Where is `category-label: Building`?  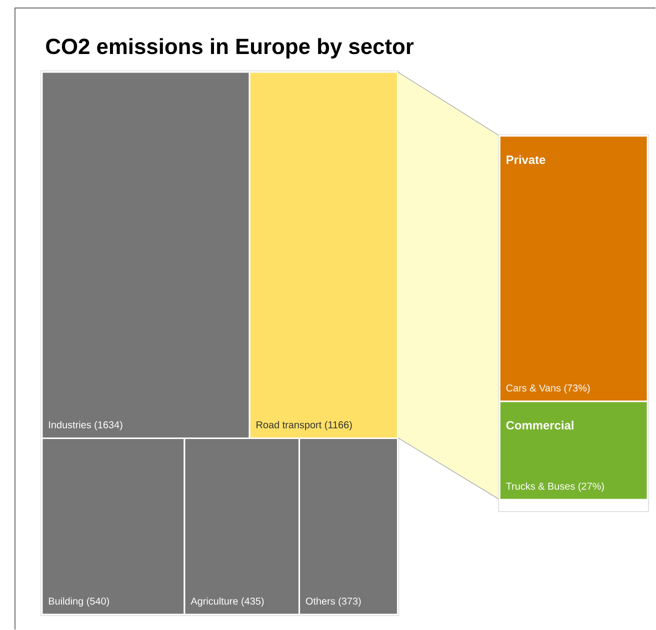
category-label: Building is located at coordinates (65, 602).